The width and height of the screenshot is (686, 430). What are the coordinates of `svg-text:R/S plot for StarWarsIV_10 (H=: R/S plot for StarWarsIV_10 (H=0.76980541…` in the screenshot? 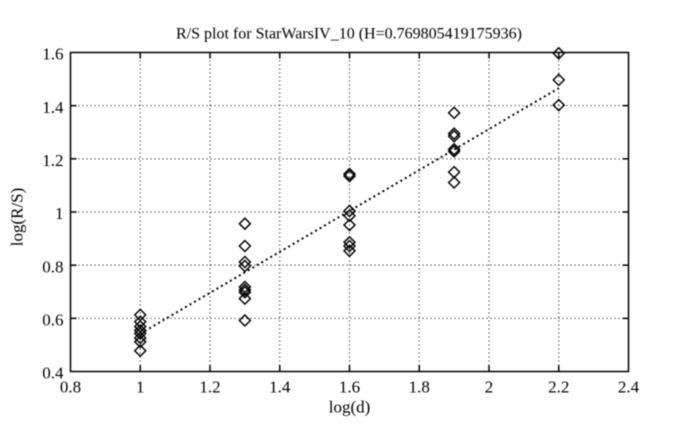 It's located at (349, 34).